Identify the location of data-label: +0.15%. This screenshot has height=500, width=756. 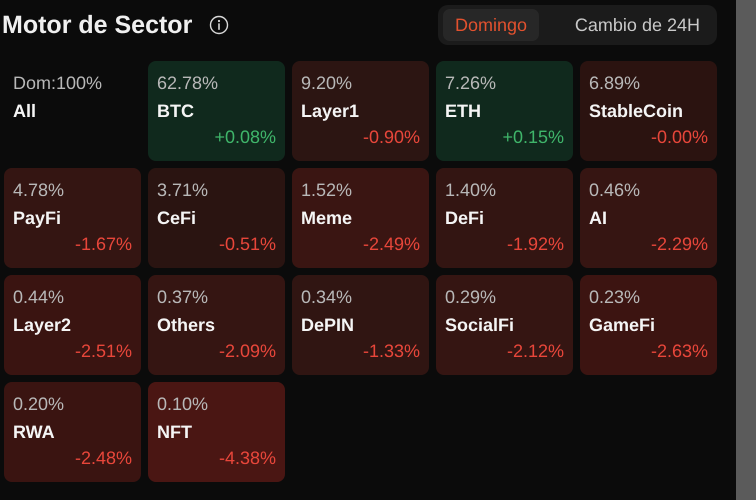
(533, 137).